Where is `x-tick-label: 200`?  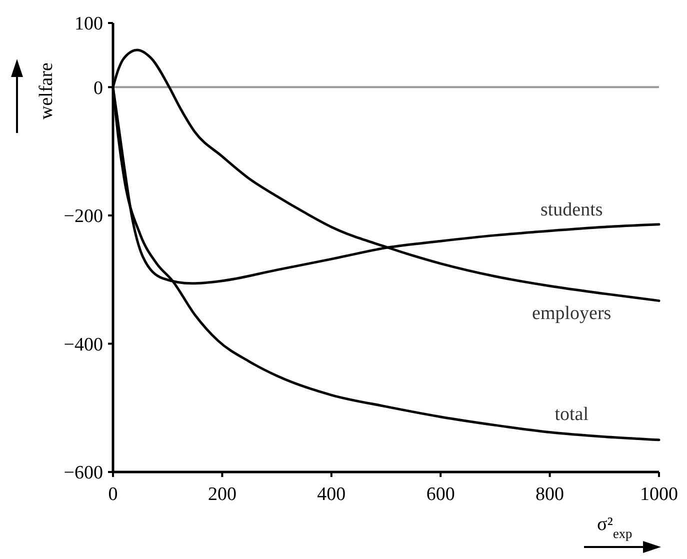 x-tick-label: 200 is located at coordinates (222, 494).